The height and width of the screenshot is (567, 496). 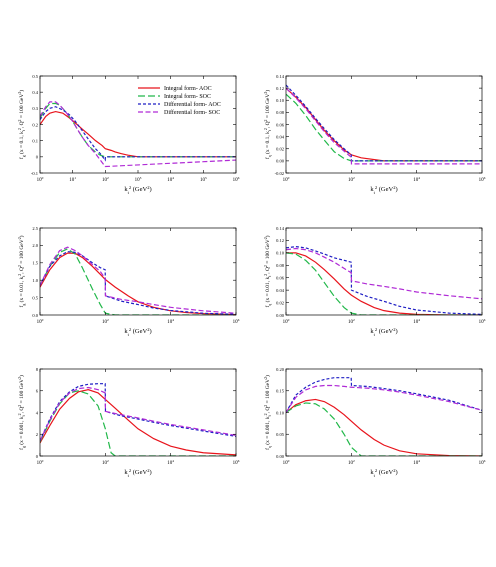 I want to click on y-tick-label: 0.2, so click(x=35, y=124).